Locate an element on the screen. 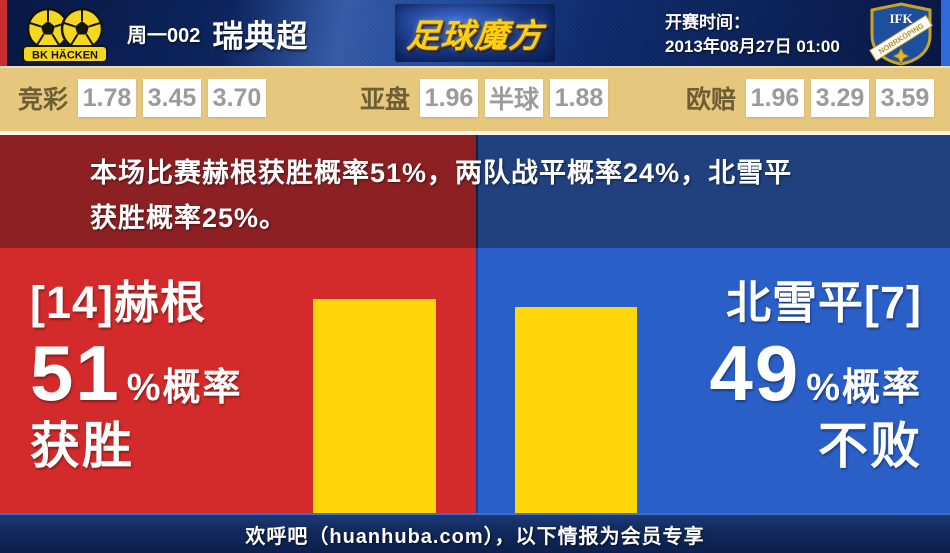  right-edge-stripe is located at coordinates (945, 33).